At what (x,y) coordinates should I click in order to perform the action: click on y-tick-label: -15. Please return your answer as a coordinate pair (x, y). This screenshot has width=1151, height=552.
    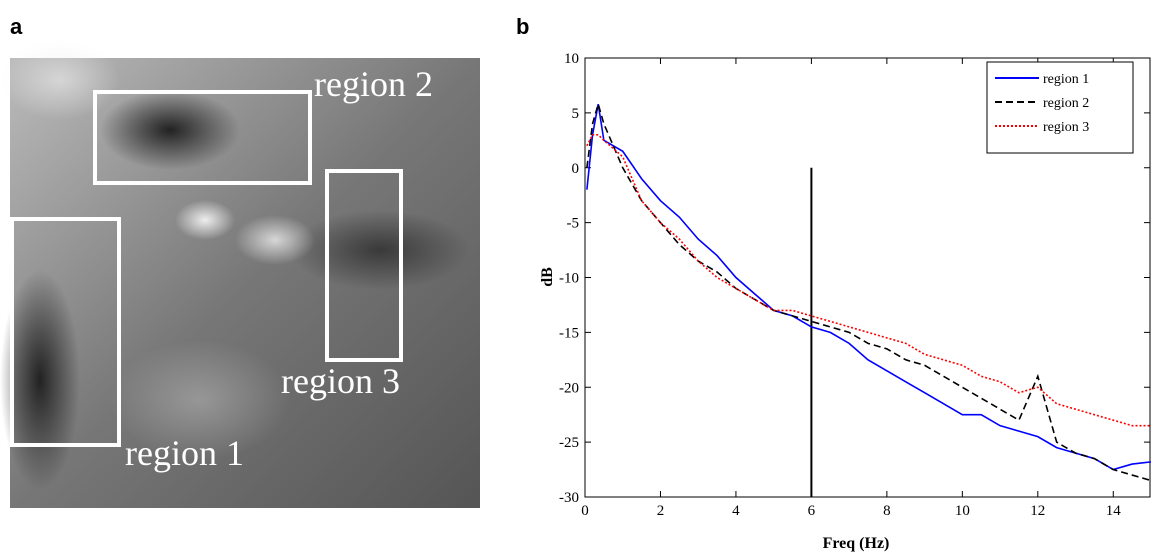
    Looking at the image, I should click on (569, 333).